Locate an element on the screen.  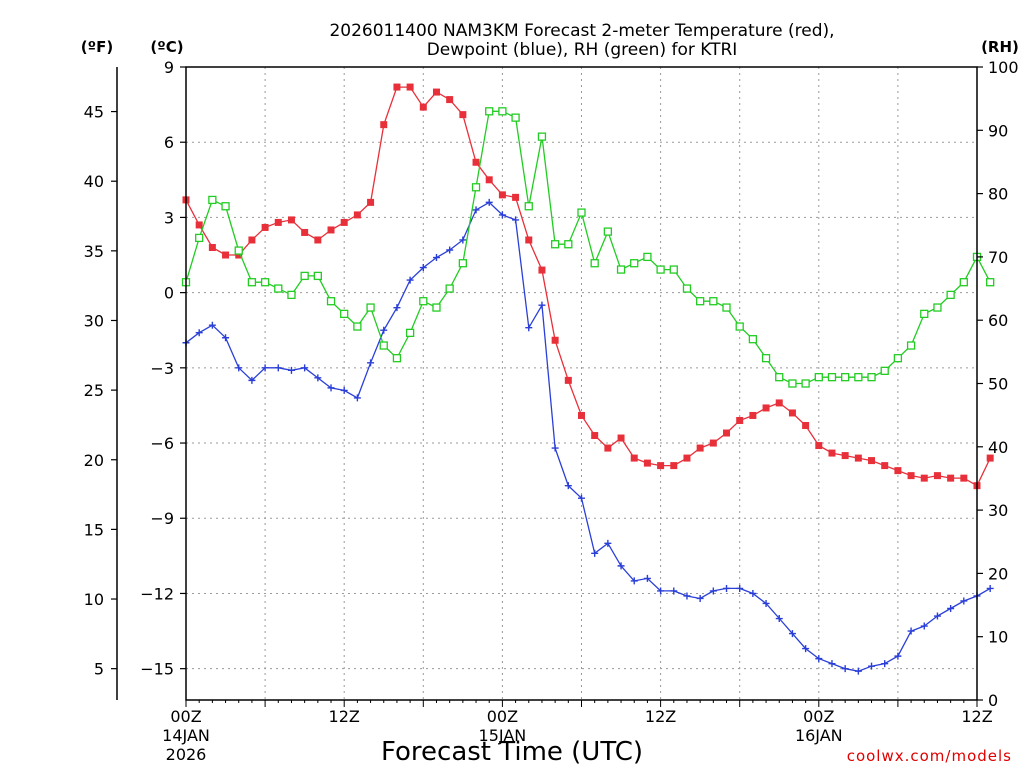
x-tick-label: 2026 is located at coordinates (186, 754).